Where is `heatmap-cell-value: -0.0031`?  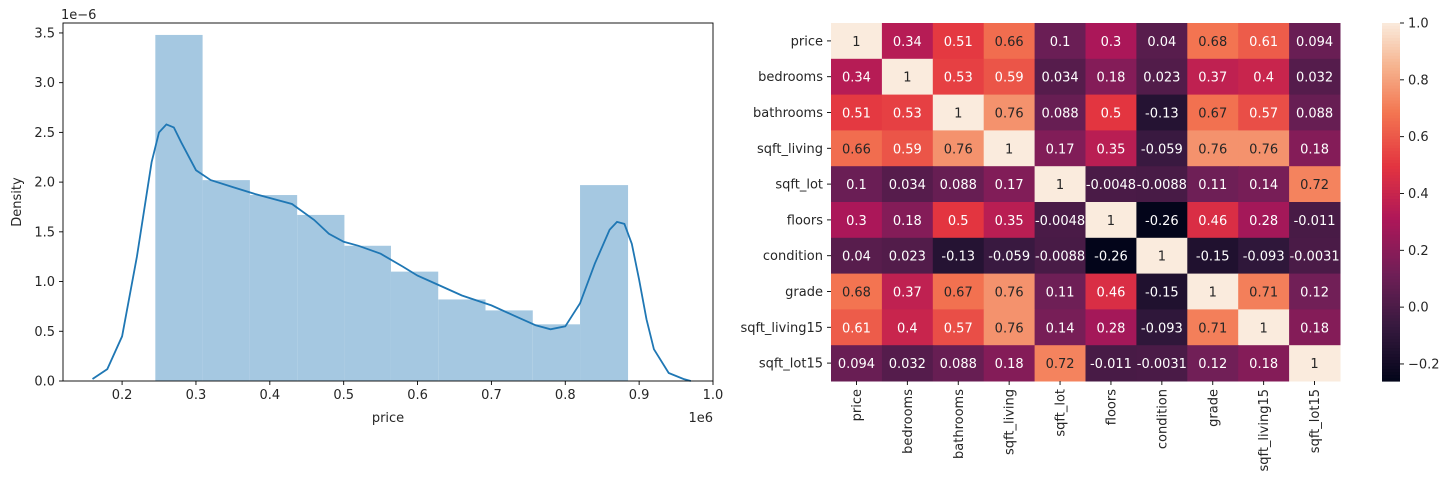 heatmap-cell-value: -0.0031 is located at coordinates (1314, 257).